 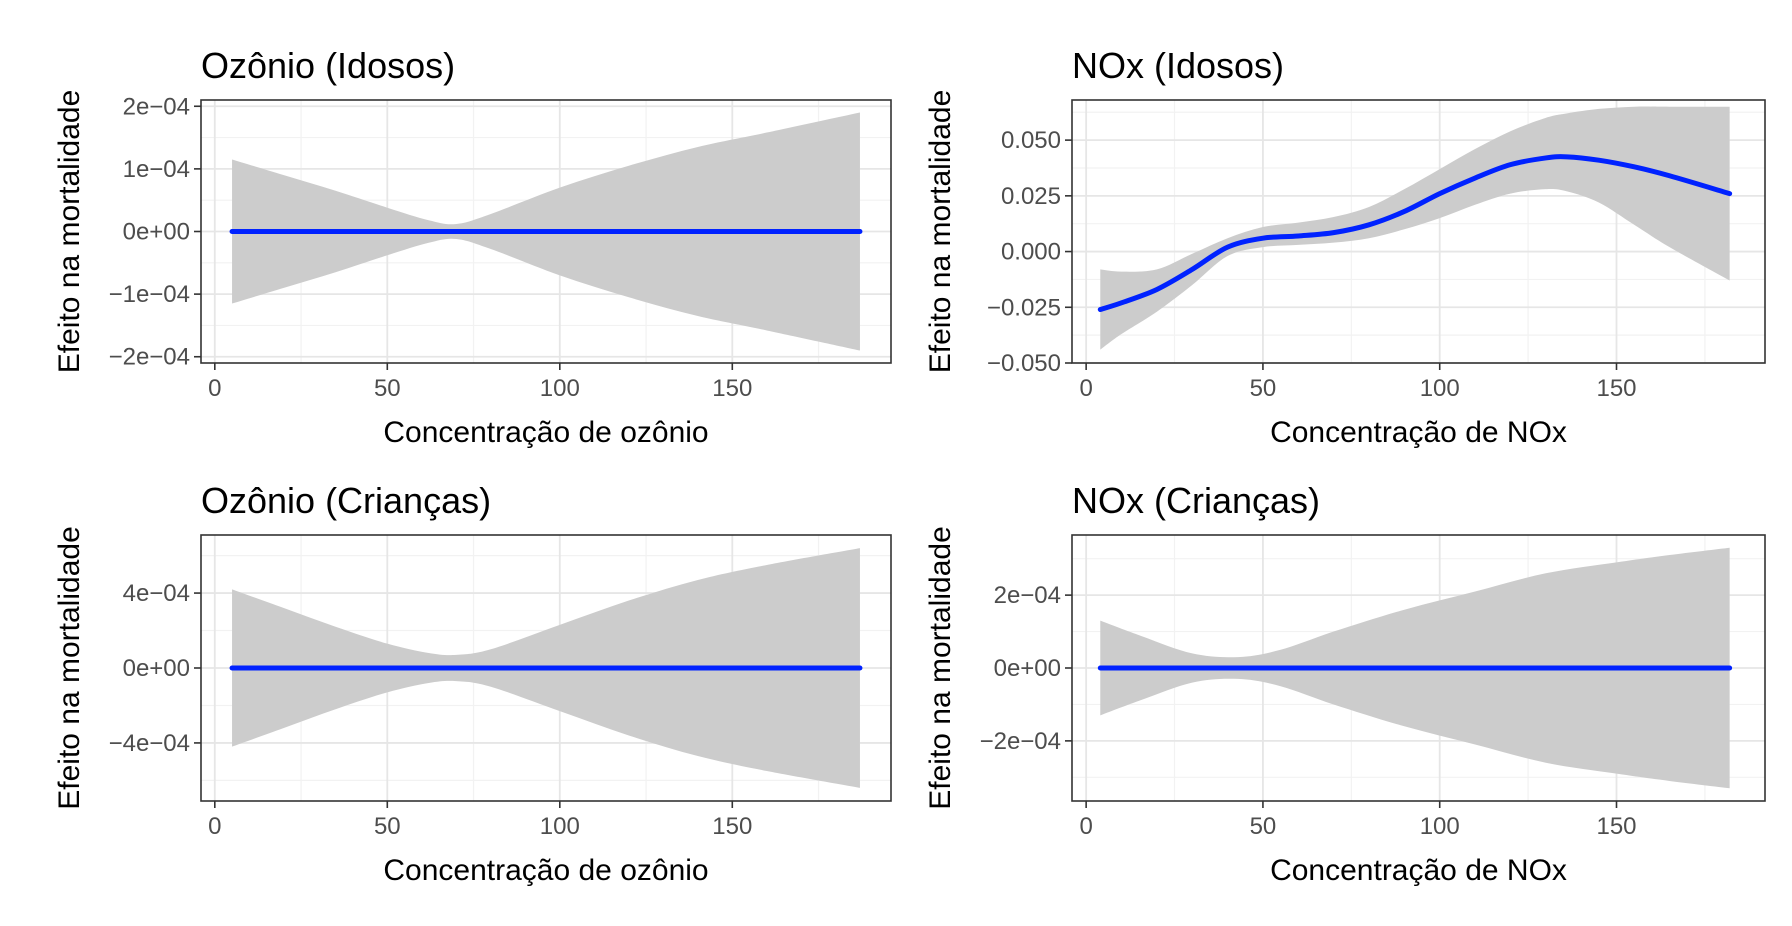 I want to click on y-tick-label: −0.050, so click(x=1024, y=363).